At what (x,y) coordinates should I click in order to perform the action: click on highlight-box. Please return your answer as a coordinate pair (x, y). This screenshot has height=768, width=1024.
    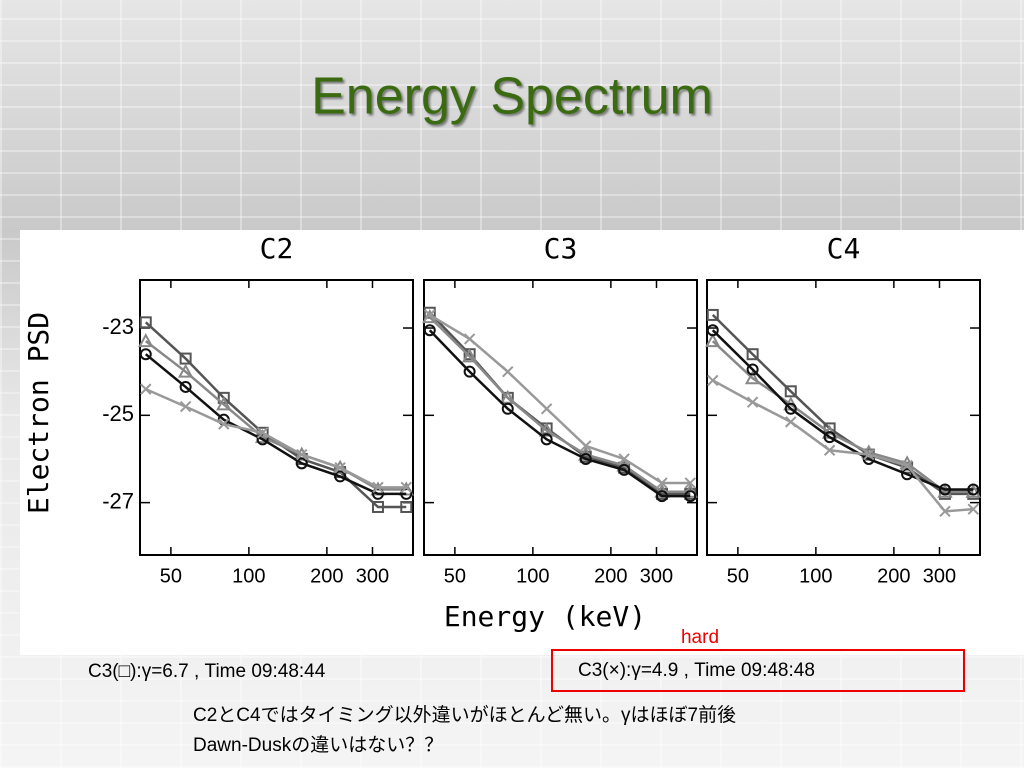
    Looking at the image, I should click on (758, 670).